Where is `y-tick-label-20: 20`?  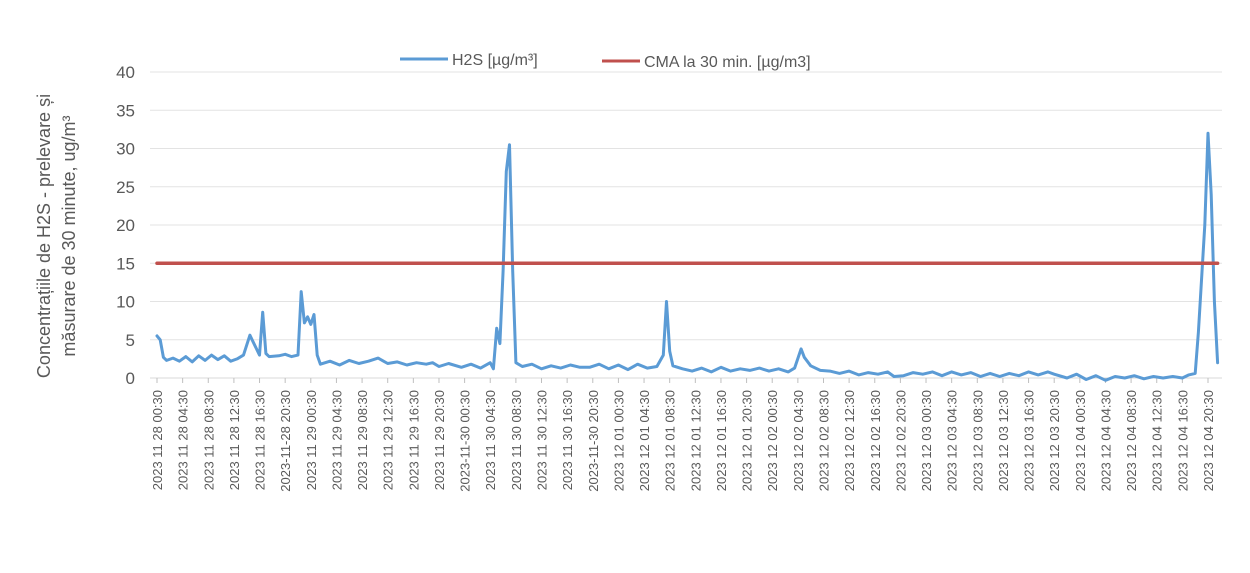 y-tick-label-20: 20 is located at coordinates (125, 225).